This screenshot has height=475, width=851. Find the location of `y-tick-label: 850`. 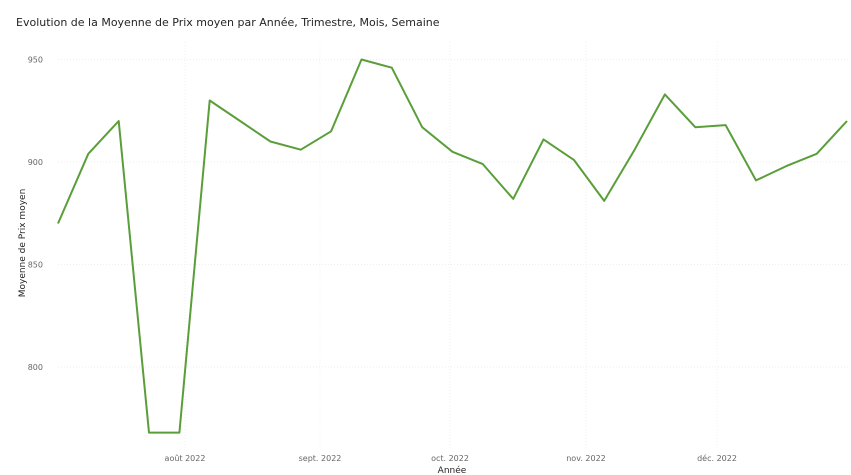

y-tick-label: 850 is located at coordinates (35, 265).